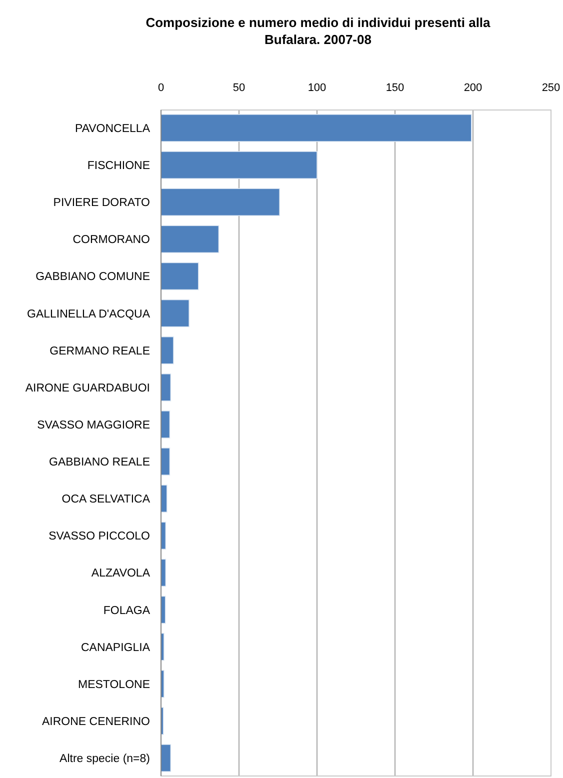  I want to click on y-tick-label: PAVONCELLA, so click(112, 128).